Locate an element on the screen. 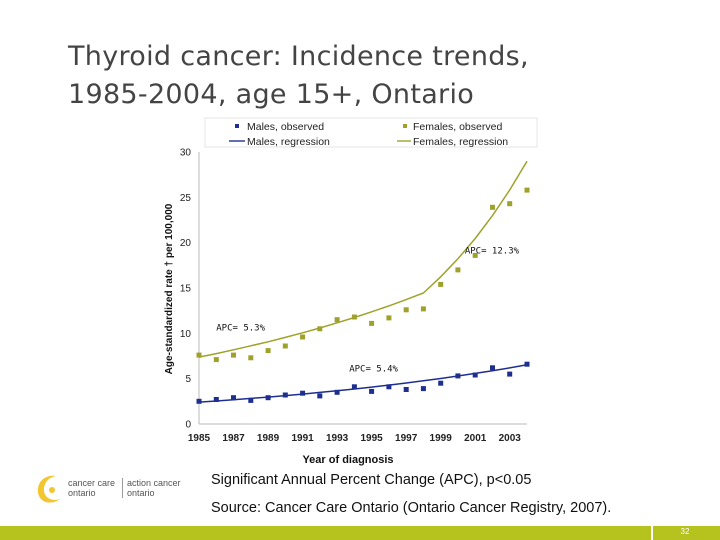 The height and width of the screenshot is (540, 720). apc-annotation: APC= 5.3% is located at coordinates (240, 329).